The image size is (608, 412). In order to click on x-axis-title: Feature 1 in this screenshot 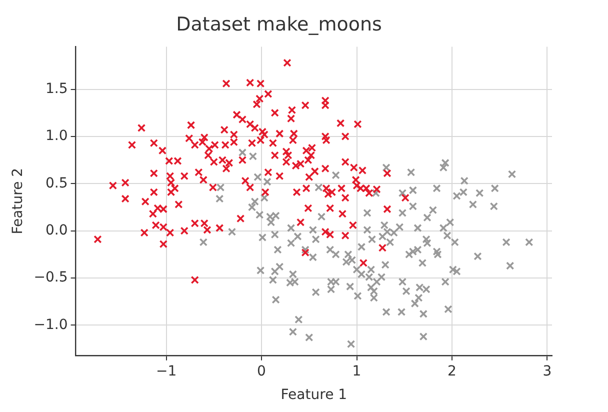, I will do `click(314, 395)`.